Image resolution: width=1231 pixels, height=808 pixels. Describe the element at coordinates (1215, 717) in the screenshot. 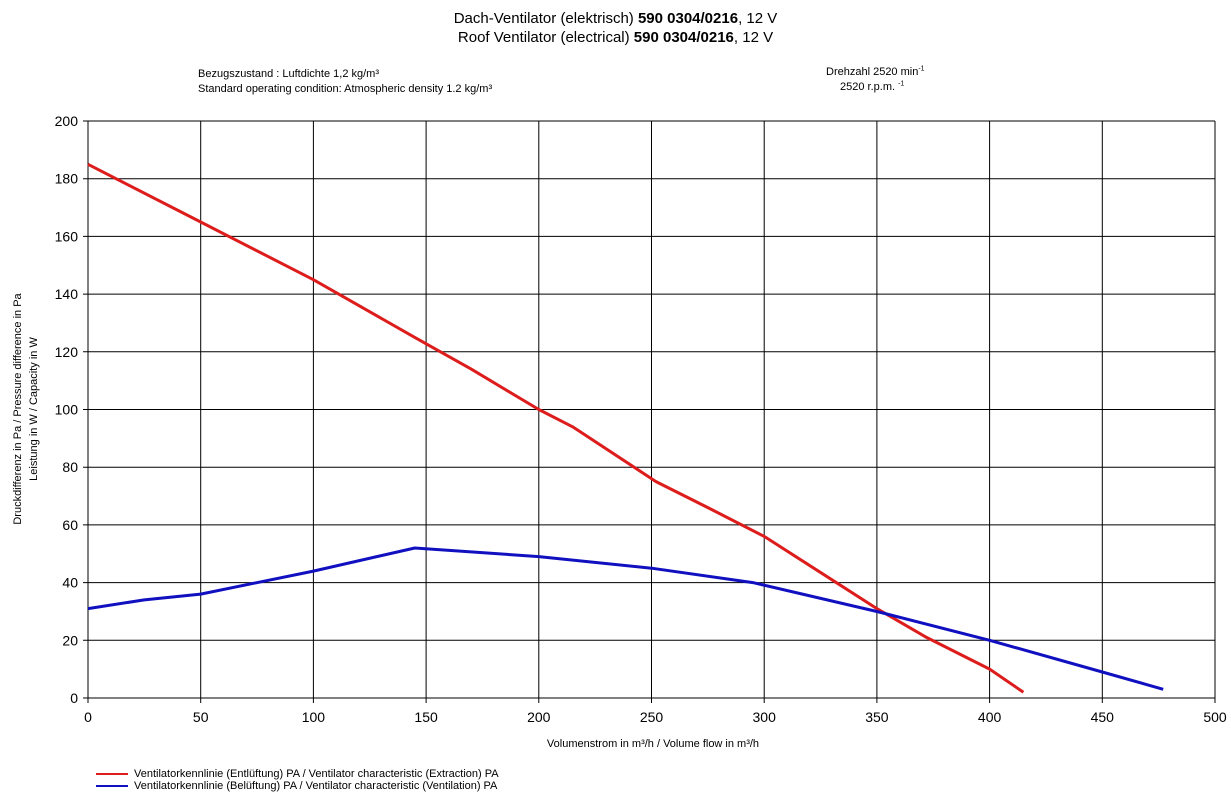

I see `x-tick-label: 500` at that location.